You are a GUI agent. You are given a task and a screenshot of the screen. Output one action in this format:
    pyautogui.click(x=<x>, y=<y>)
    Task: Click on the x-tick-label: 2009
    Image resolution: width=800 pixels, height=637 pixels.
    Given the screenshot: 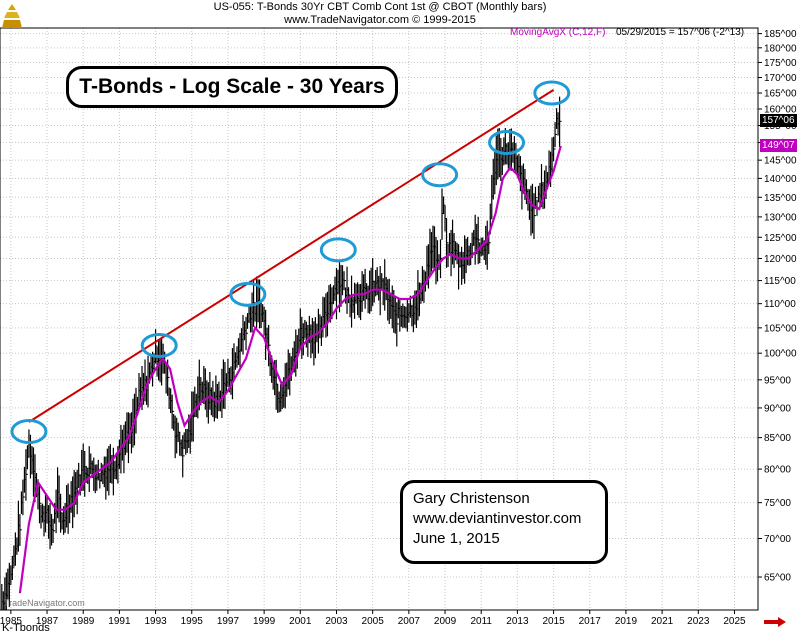 What is the action you would take?
    pyautogui.click(x=445, y=621)
    